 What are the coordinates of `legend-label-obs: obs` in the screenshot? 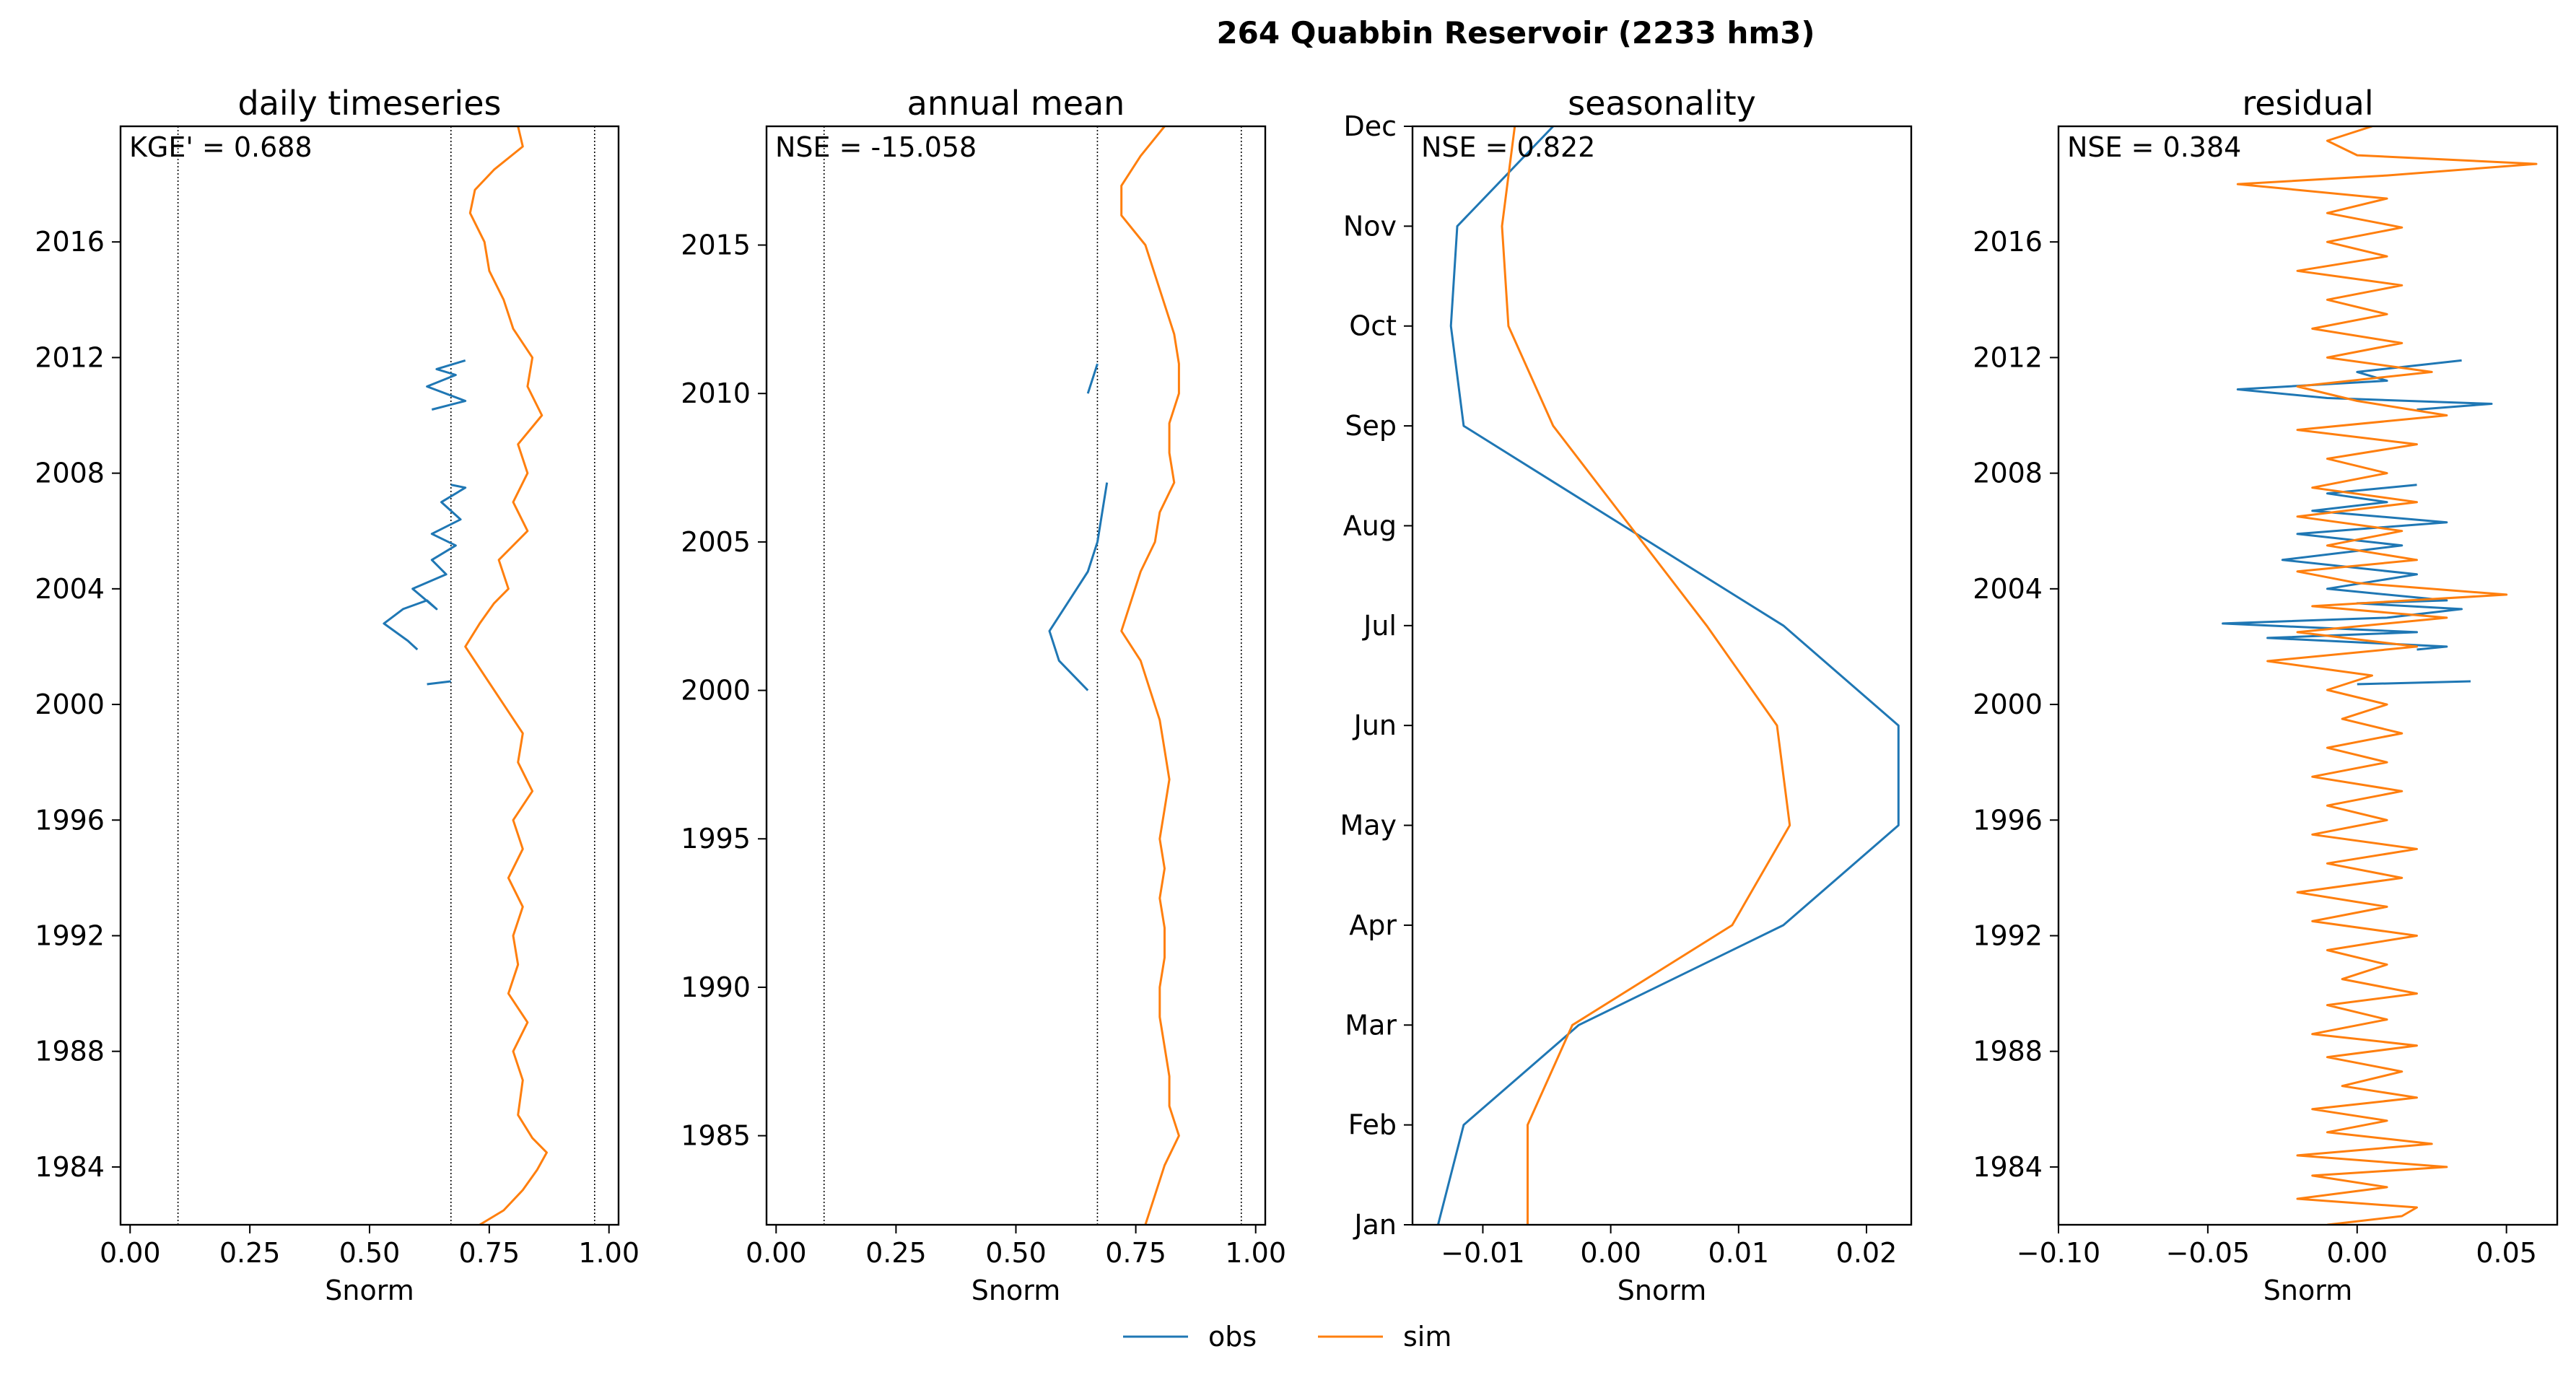 It's located at (1232, 1337).